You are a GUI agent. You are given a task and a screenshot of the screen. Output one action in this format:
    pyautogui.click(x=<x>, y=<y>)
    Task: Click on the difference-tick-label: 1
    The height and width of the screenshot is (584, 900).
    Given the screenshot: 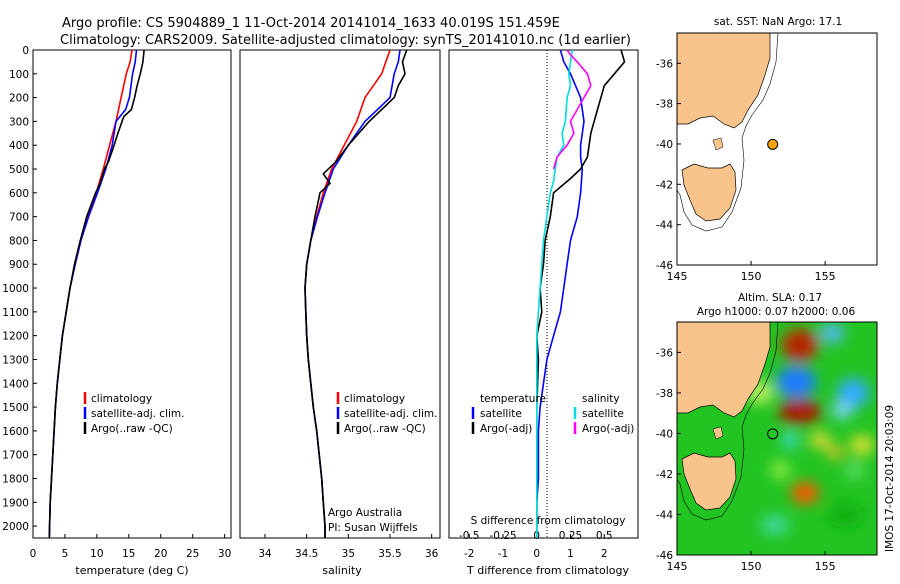 What is the action you would take?
    pyautogui.click(x=570, y=554)
    